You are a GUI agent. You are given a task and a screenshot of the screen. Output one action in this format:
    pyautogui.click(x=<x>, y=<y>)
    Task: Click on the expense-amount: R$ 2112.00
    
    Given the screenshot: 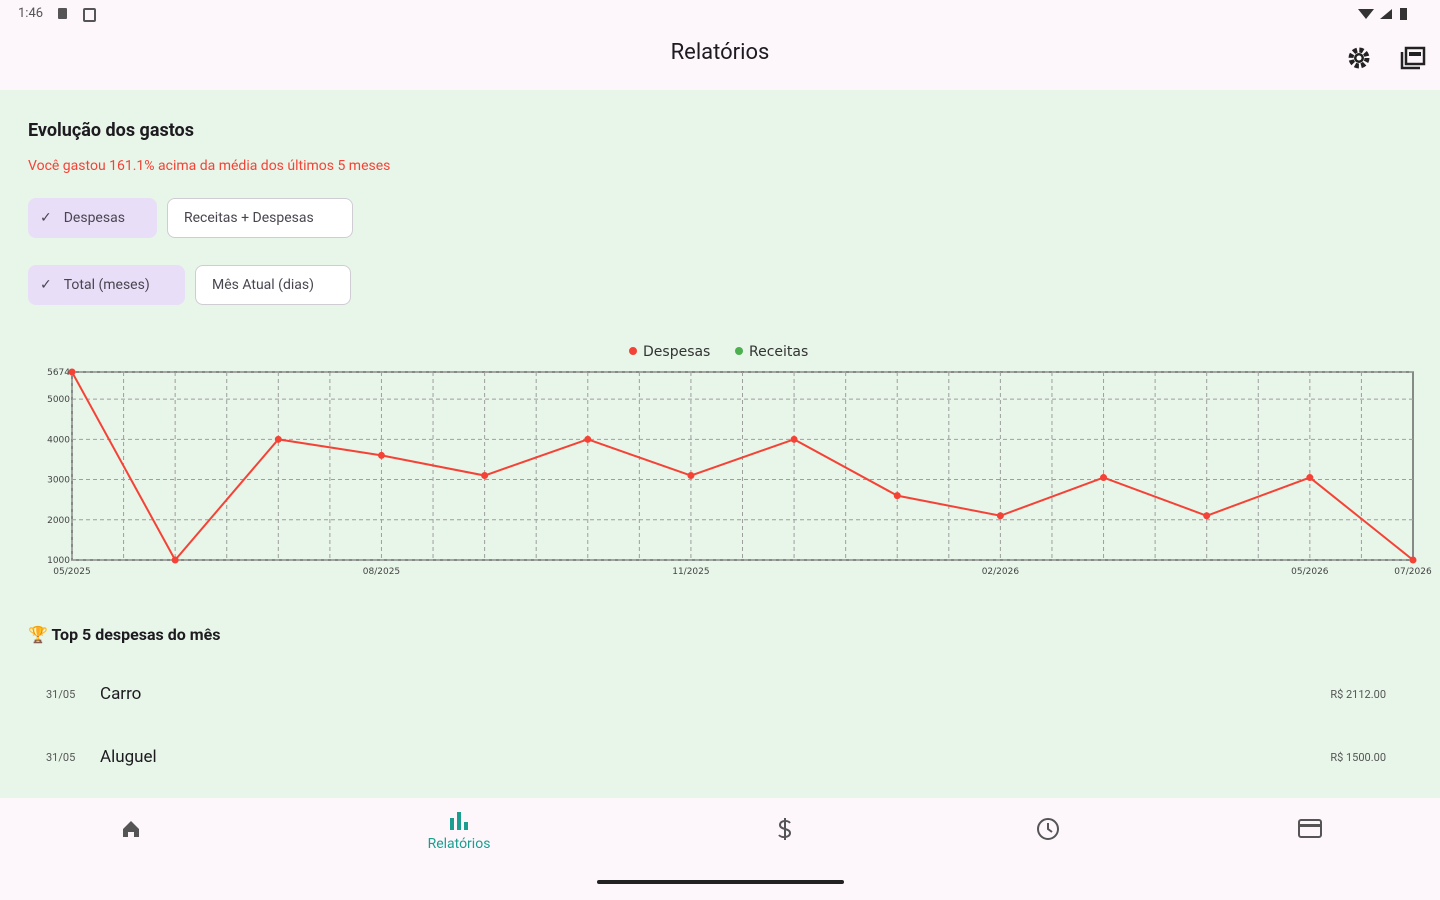 What is the action you would take?
    pyautogui.click(x=1358, y=694)
    